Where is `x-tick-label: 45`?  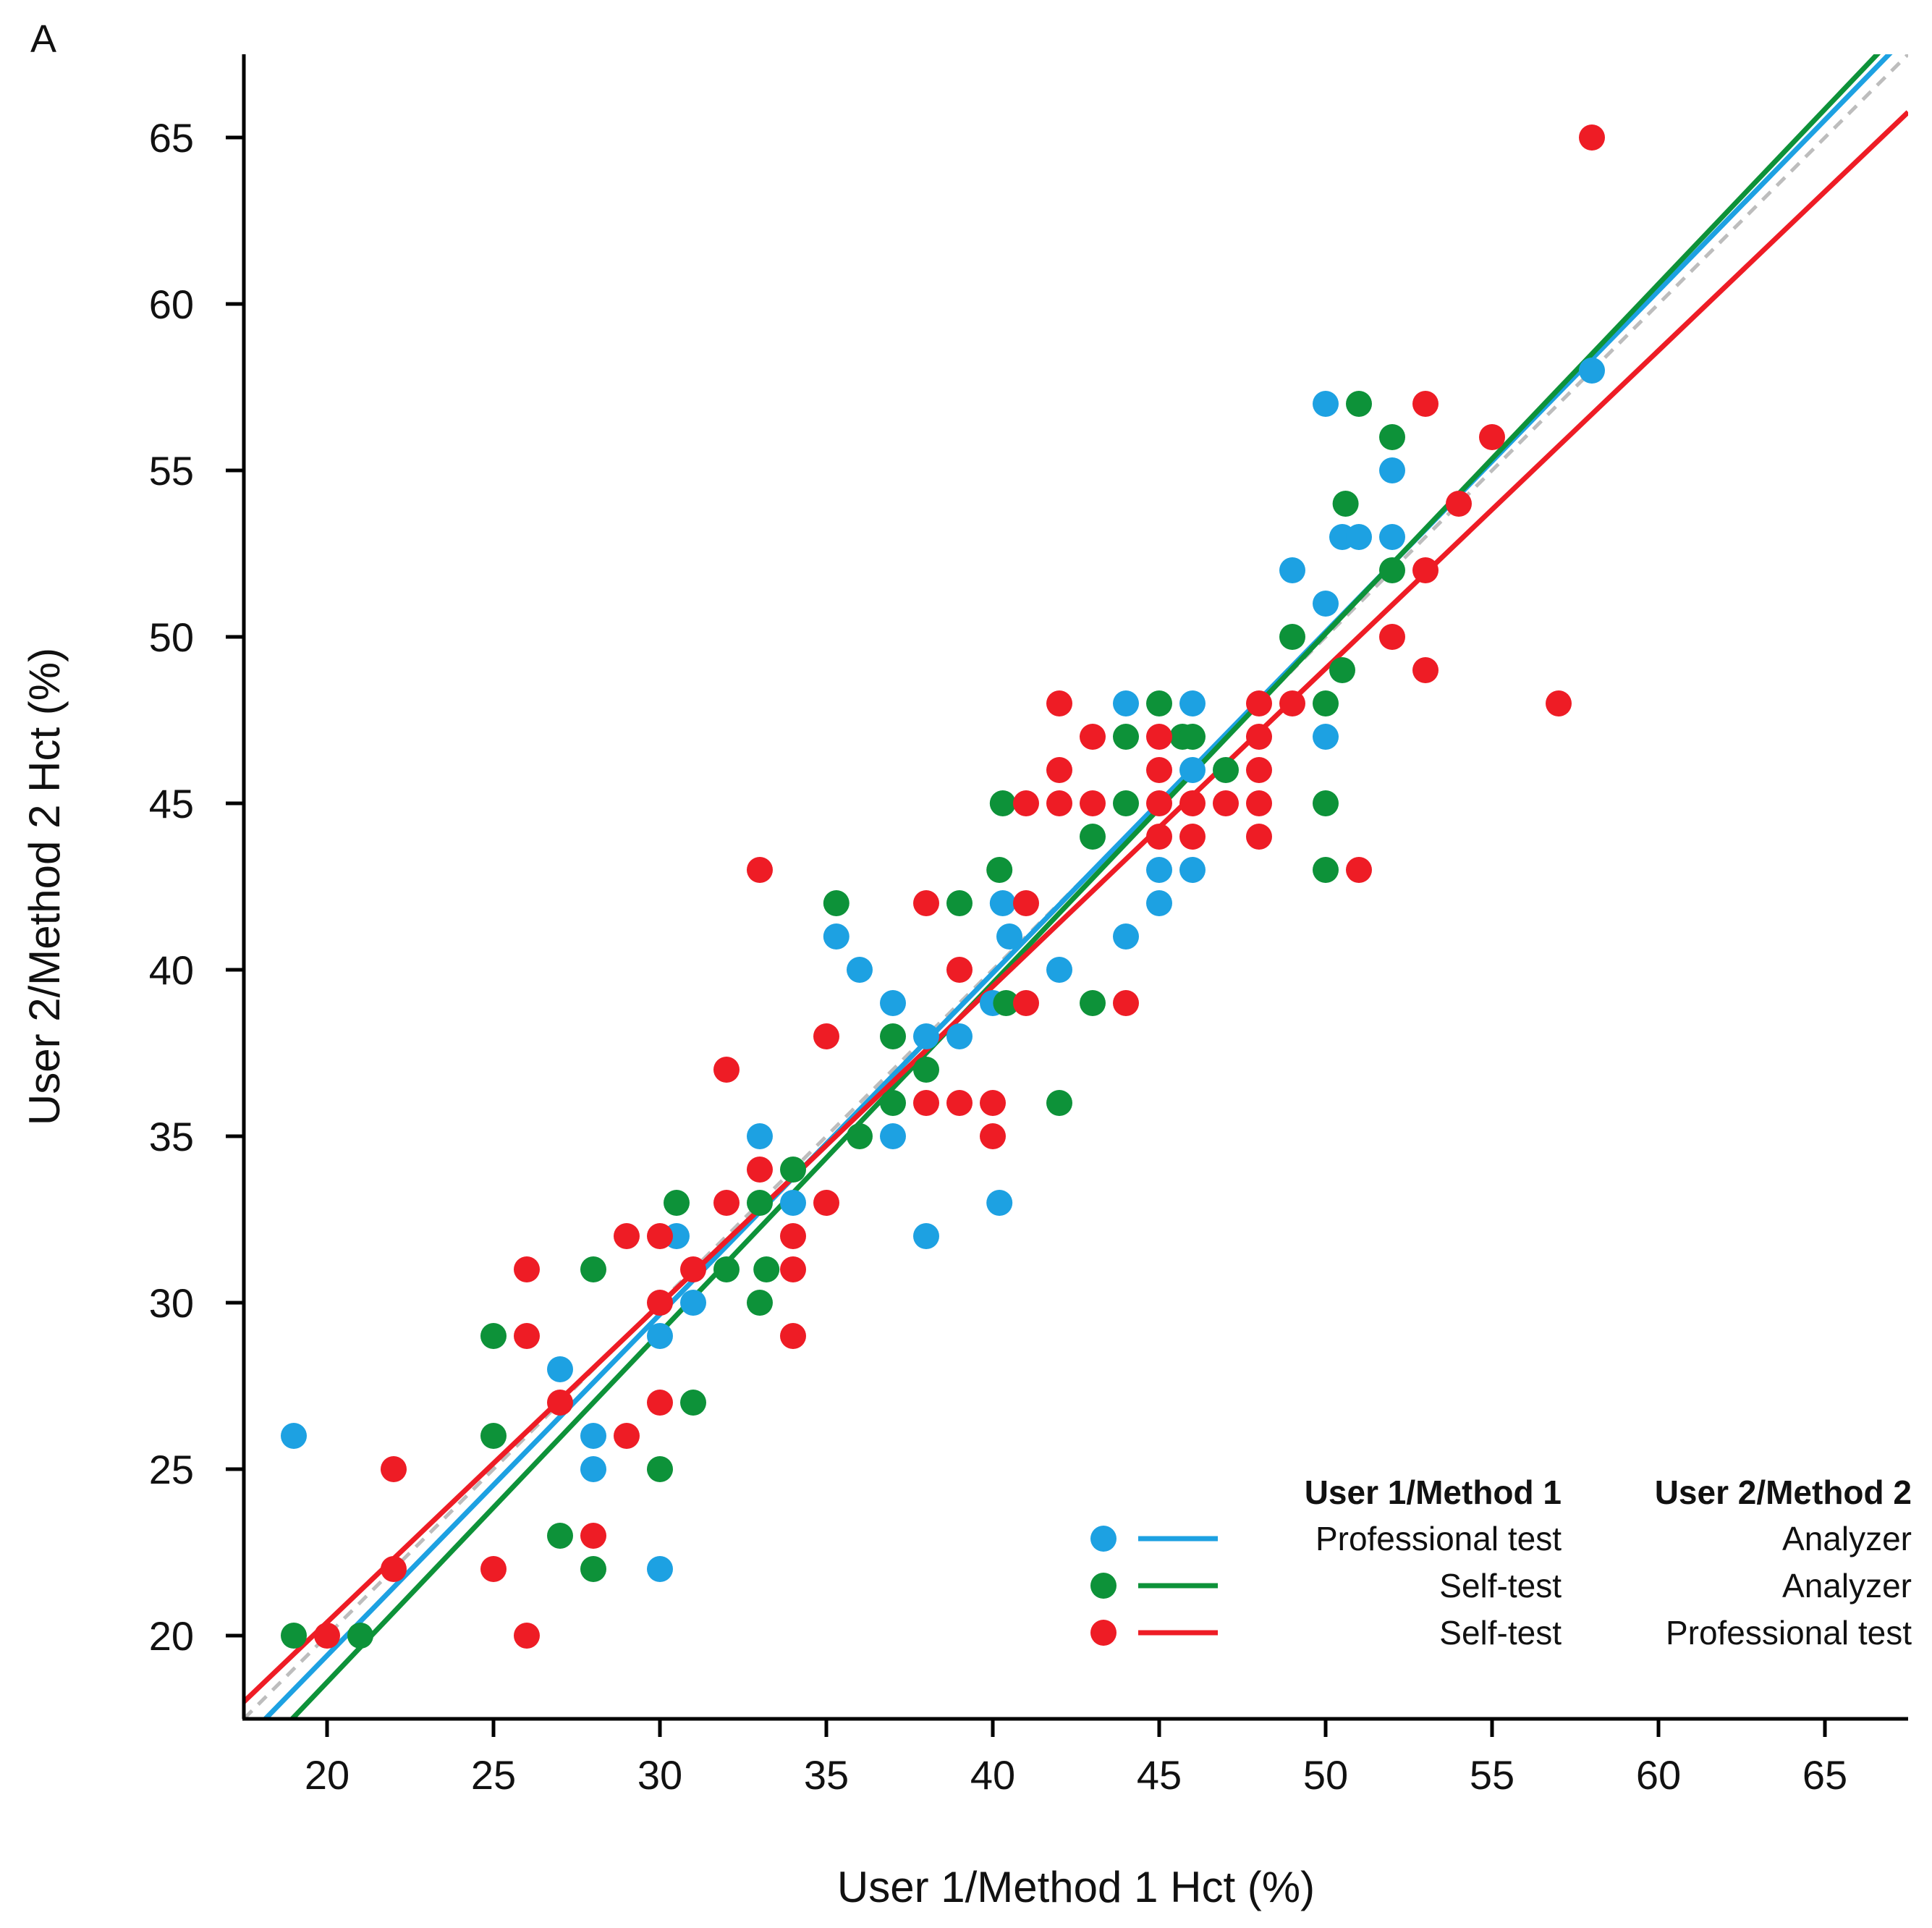 x-tick-label: 45 is located at coordinates (1159, 1775).